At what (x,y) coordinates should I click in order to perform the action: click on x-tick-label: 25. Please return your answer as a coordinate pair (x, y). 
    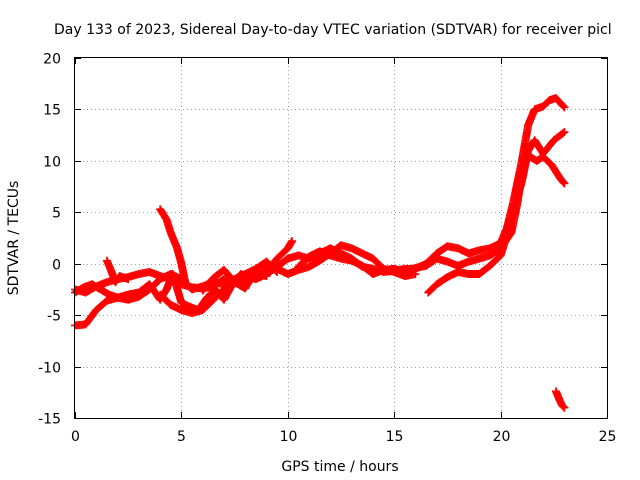
    Looking at the image, I should click on (608, 437).